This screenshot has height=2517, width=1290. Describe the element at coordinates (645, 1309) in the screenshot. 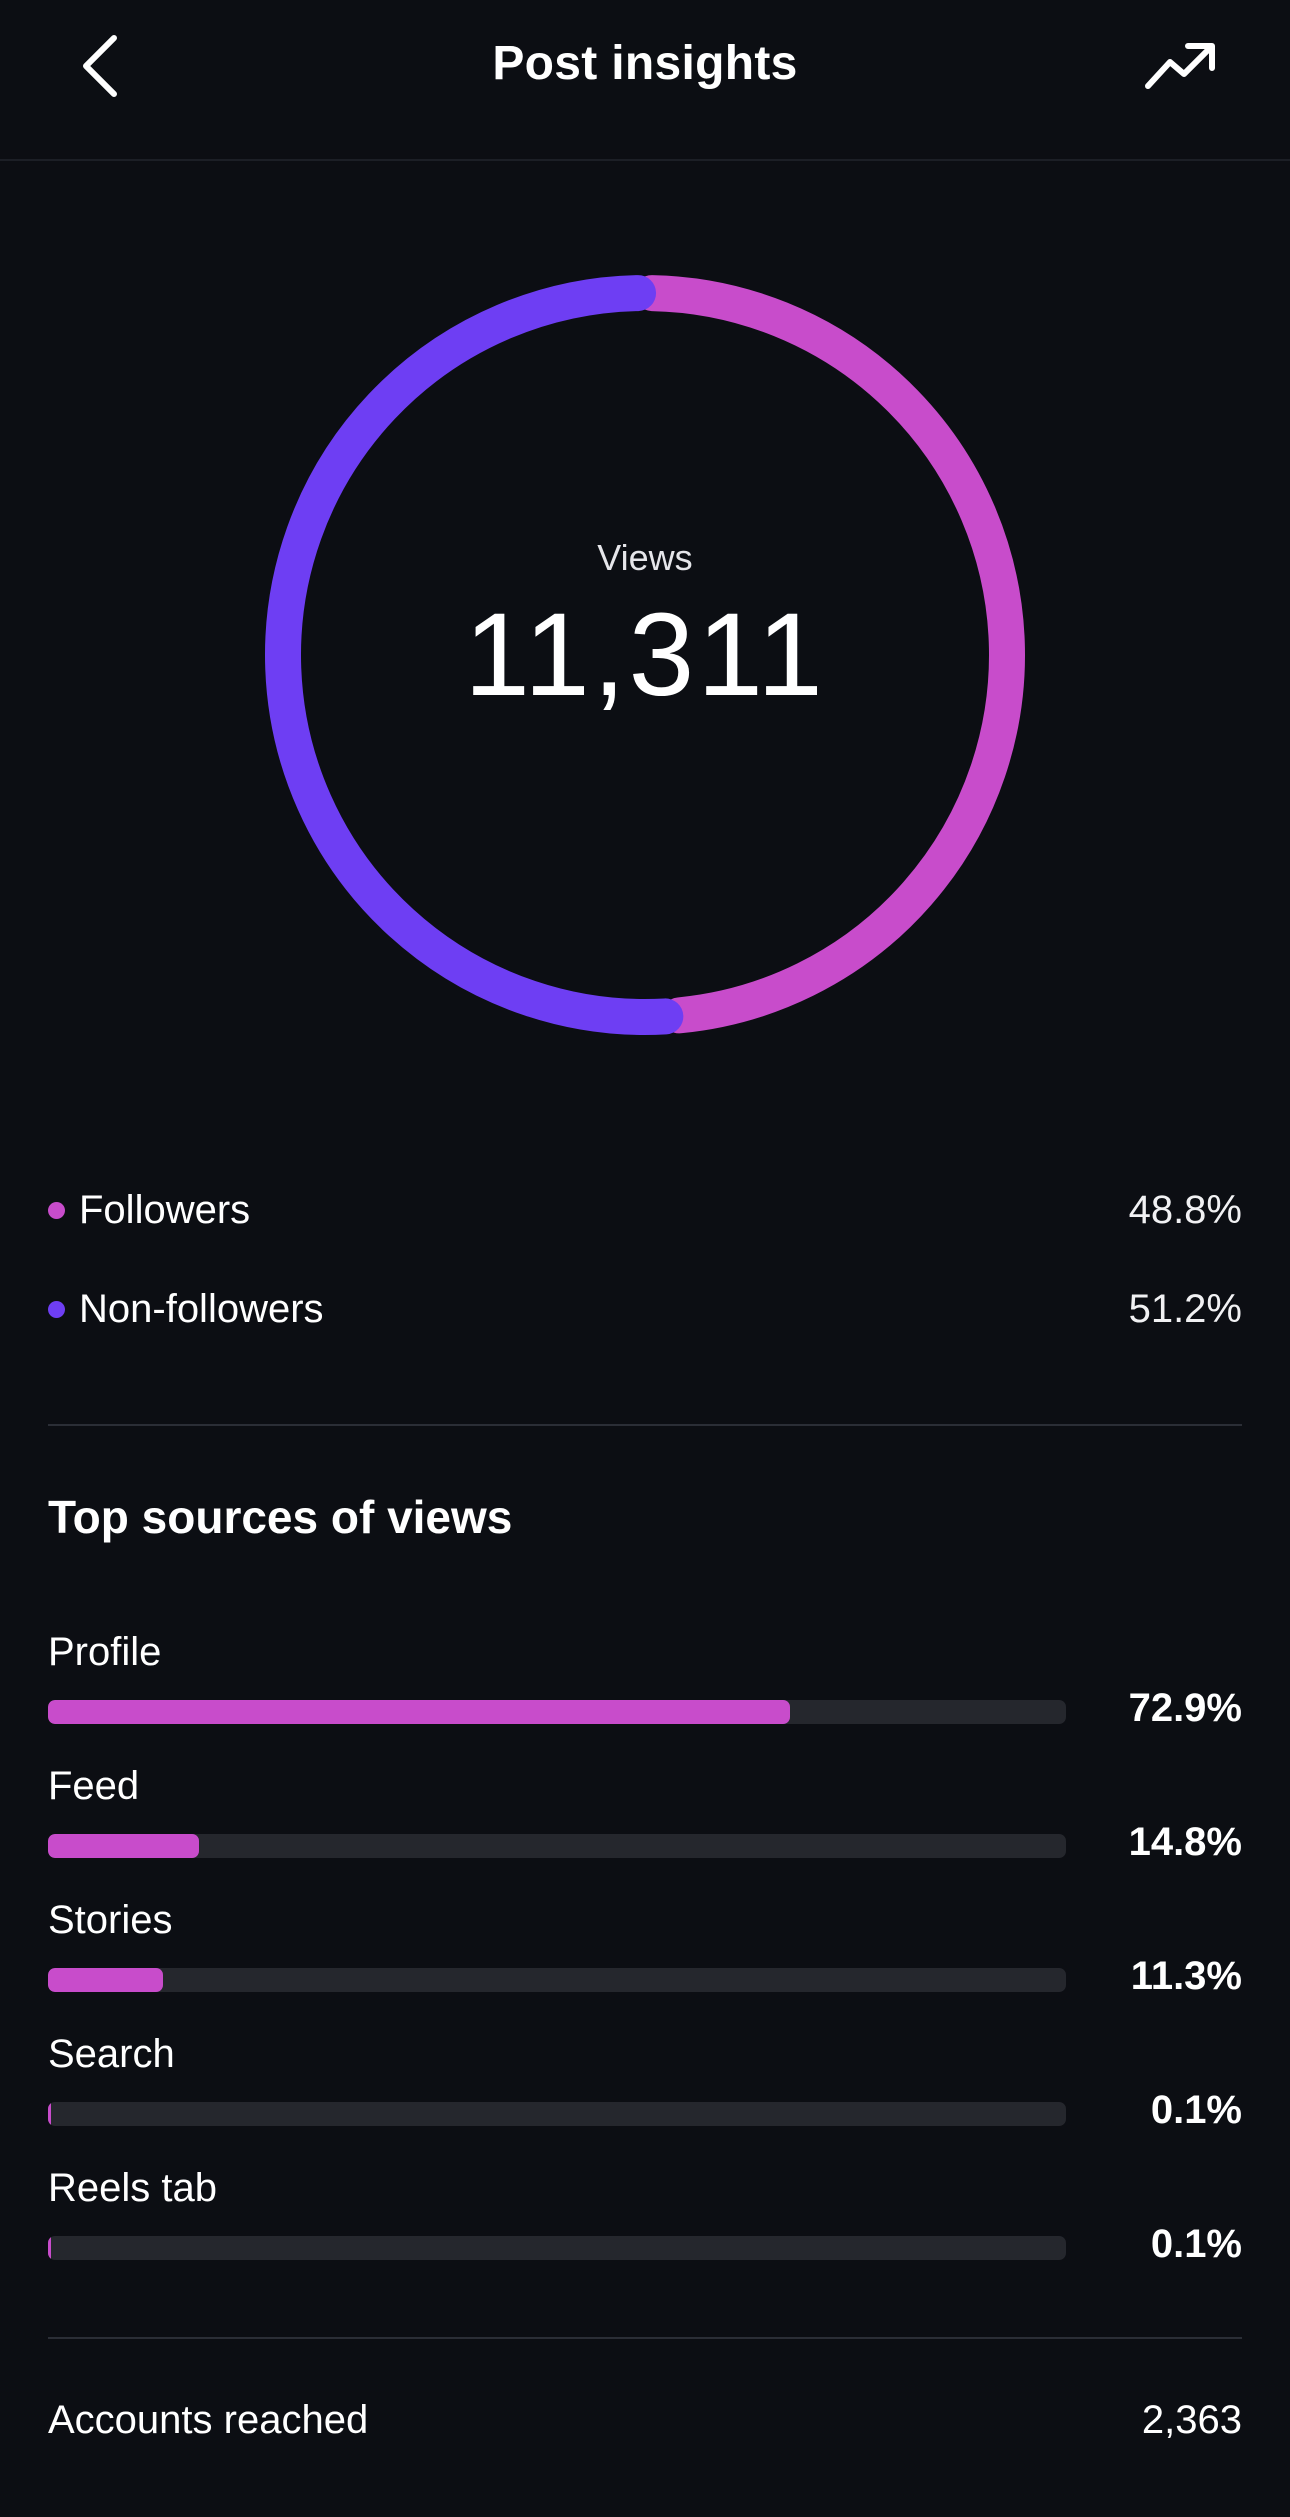

I see `legend-non-followers: Non-followers 51.2%` at that location.